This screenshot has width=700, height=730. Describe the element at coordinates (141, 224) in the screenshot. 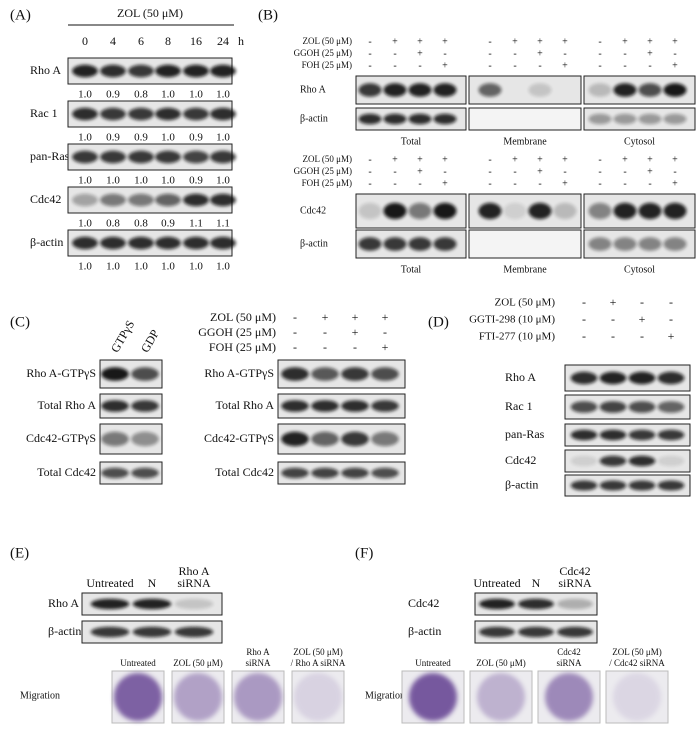

I see `quantification: 0.8` at that location.